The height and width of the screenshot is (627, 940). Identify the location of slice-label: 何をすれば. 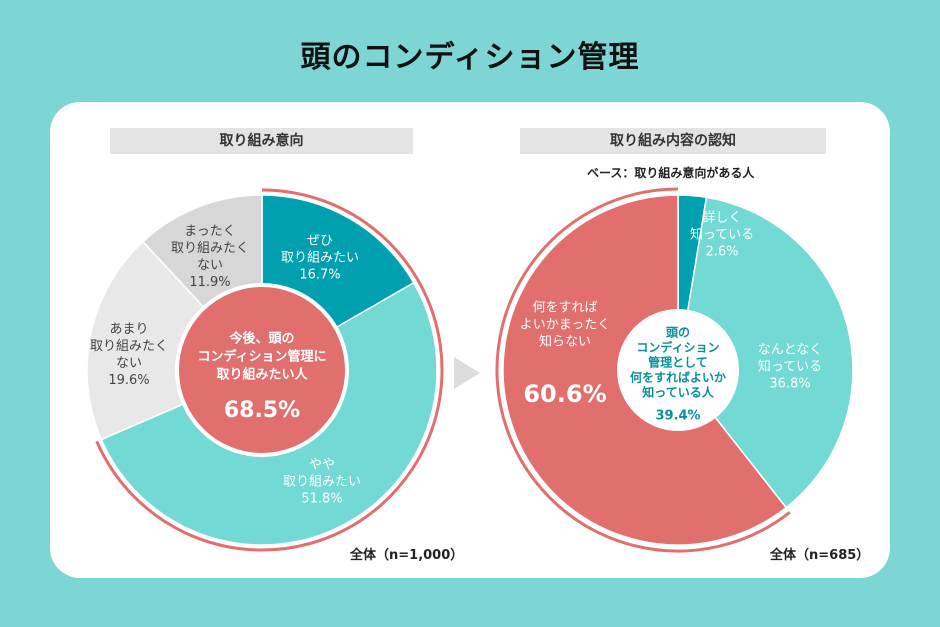
(564, 308).